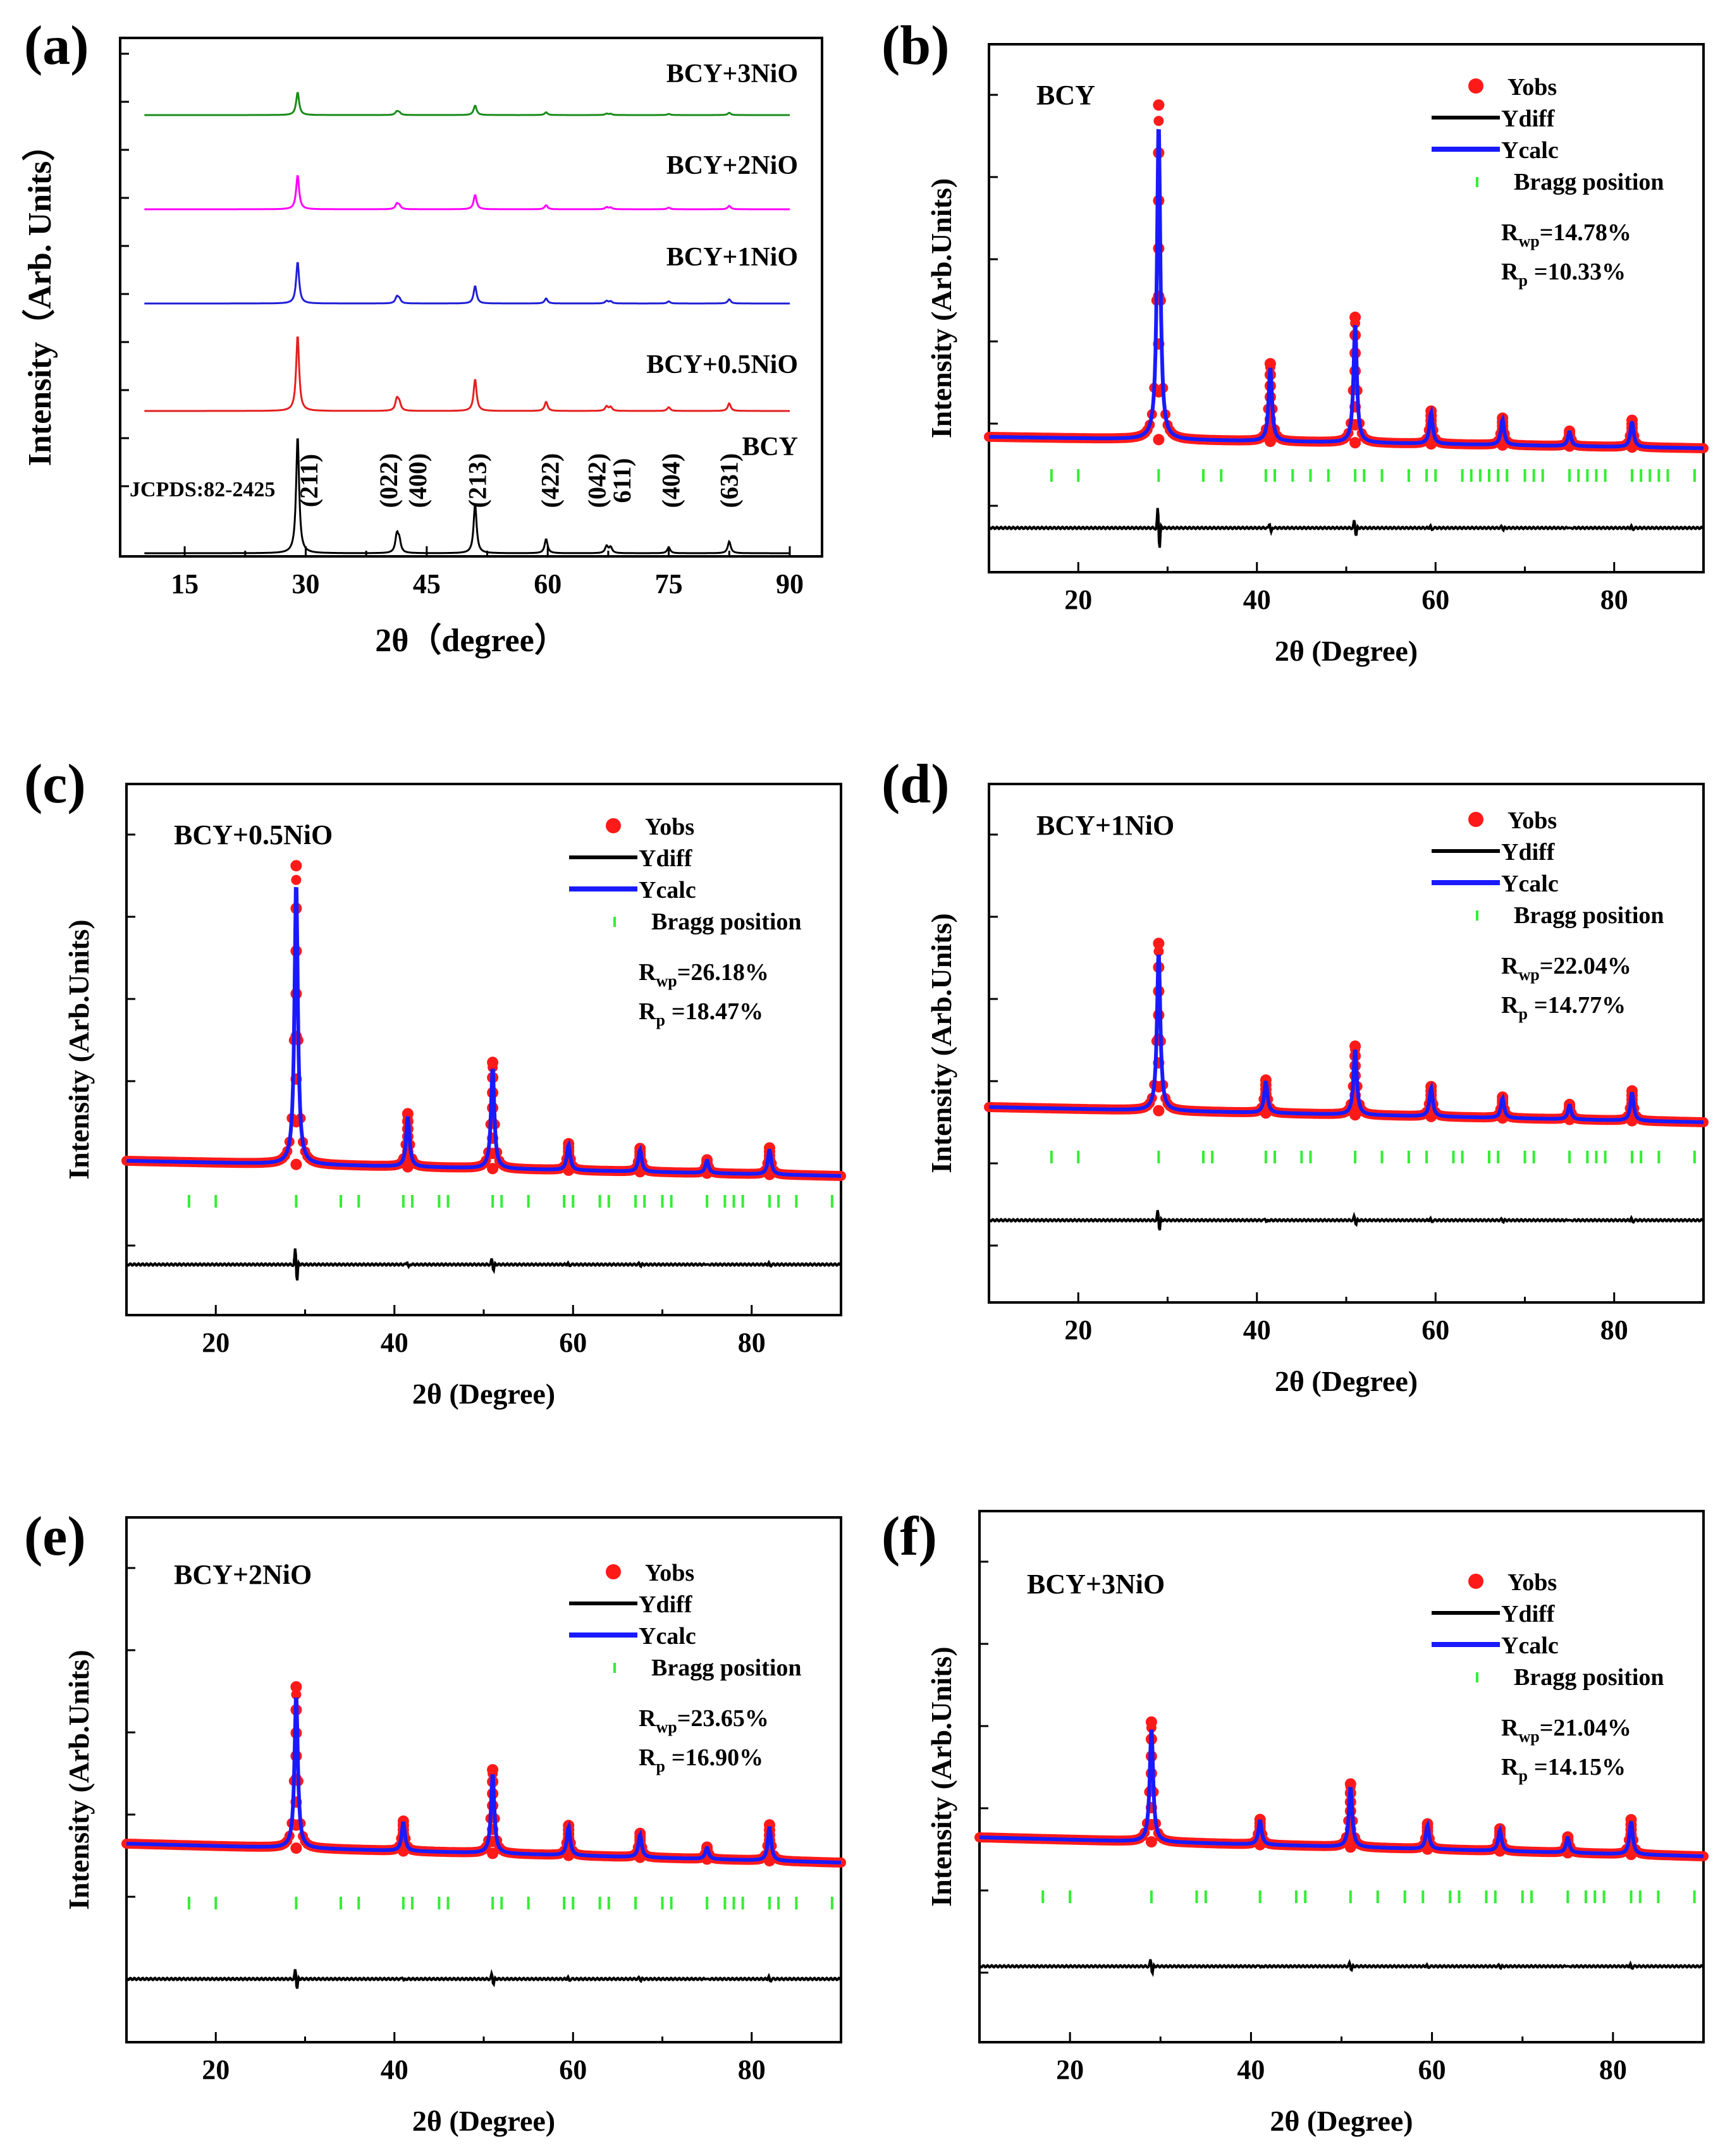 Image resolution: width=1725 pixels, height=2156 pixels. I want to click on rp-label: Rp =10.33%, so click(1563, 274).